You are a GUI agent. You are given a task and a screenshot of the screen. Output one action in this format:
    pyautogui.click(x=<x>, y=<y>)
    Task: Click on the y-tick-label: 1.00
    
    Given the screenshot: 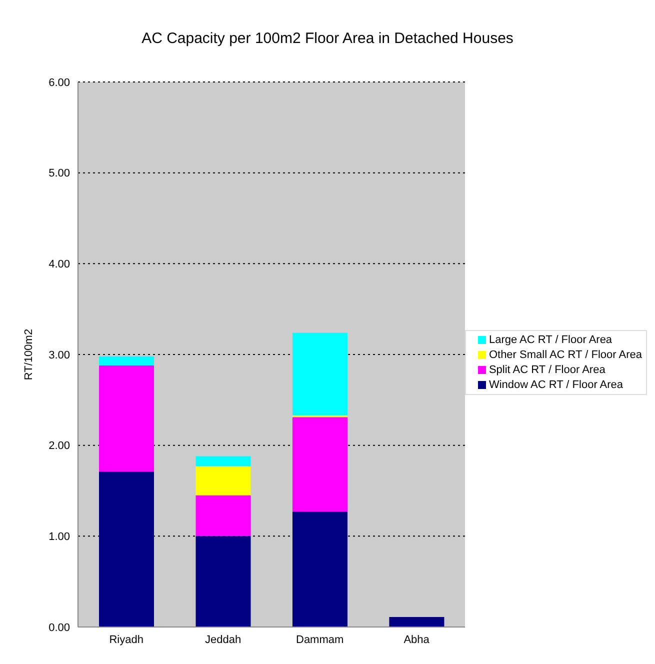 What is the action you would take?
    pyautogui.click(x=59, y=537)
    